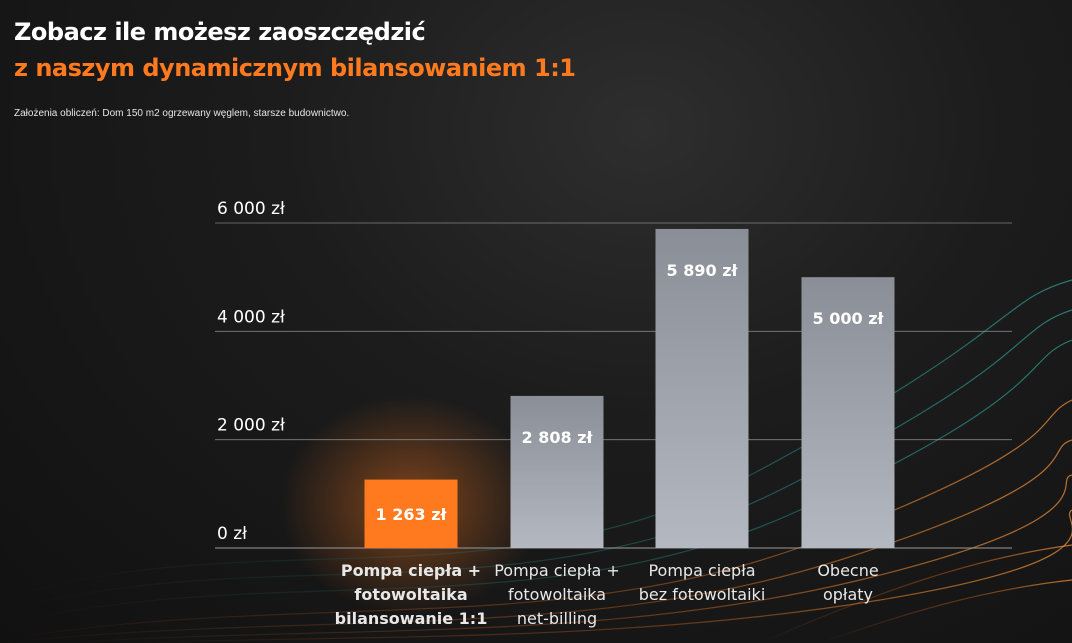 The width and height of the screenshot is (1072, 643). I want to click on y-tick-label: 6 000 zł, so click(251, 209).